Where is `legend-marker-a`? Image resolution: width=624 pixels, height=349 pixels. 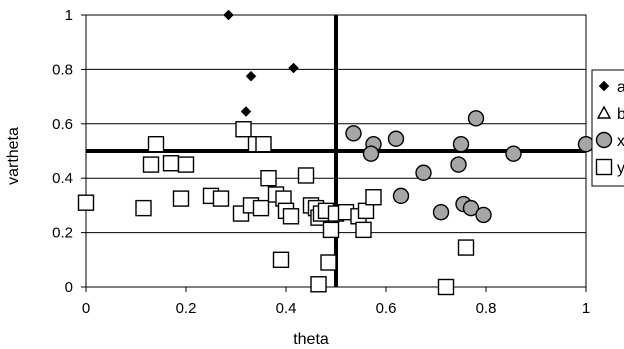 legend-marker-a is located at coordinates (604, 86).